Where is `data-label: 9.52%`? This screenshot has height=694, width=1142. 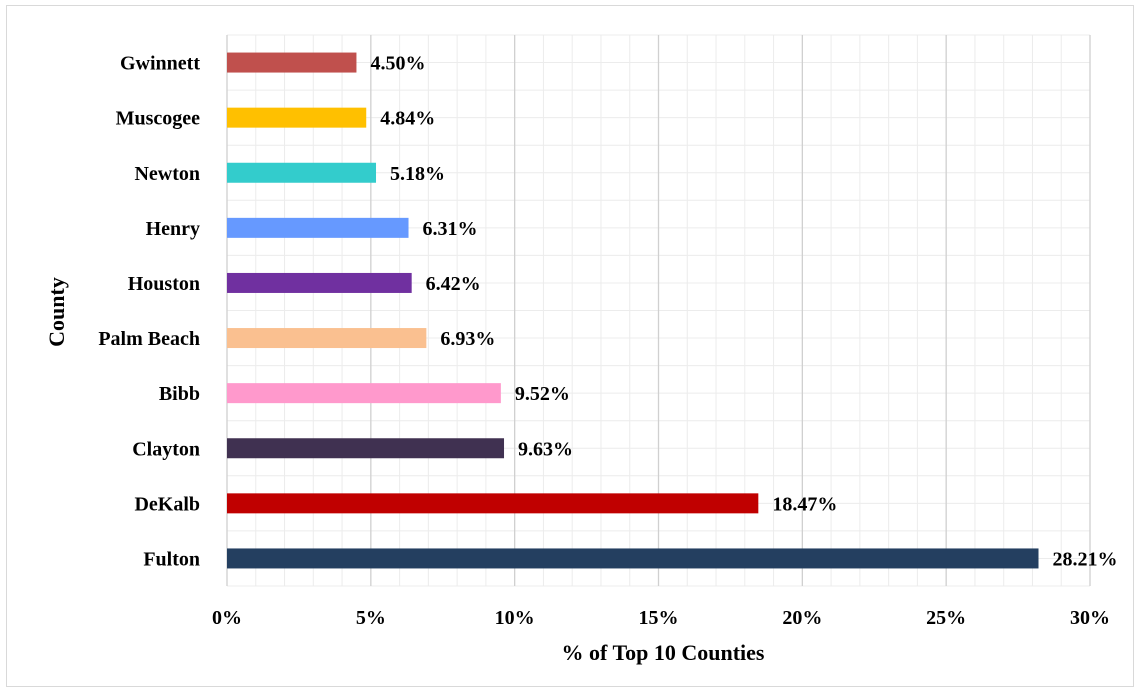
data-label: 9.52% is located at coordinates (542, 394).